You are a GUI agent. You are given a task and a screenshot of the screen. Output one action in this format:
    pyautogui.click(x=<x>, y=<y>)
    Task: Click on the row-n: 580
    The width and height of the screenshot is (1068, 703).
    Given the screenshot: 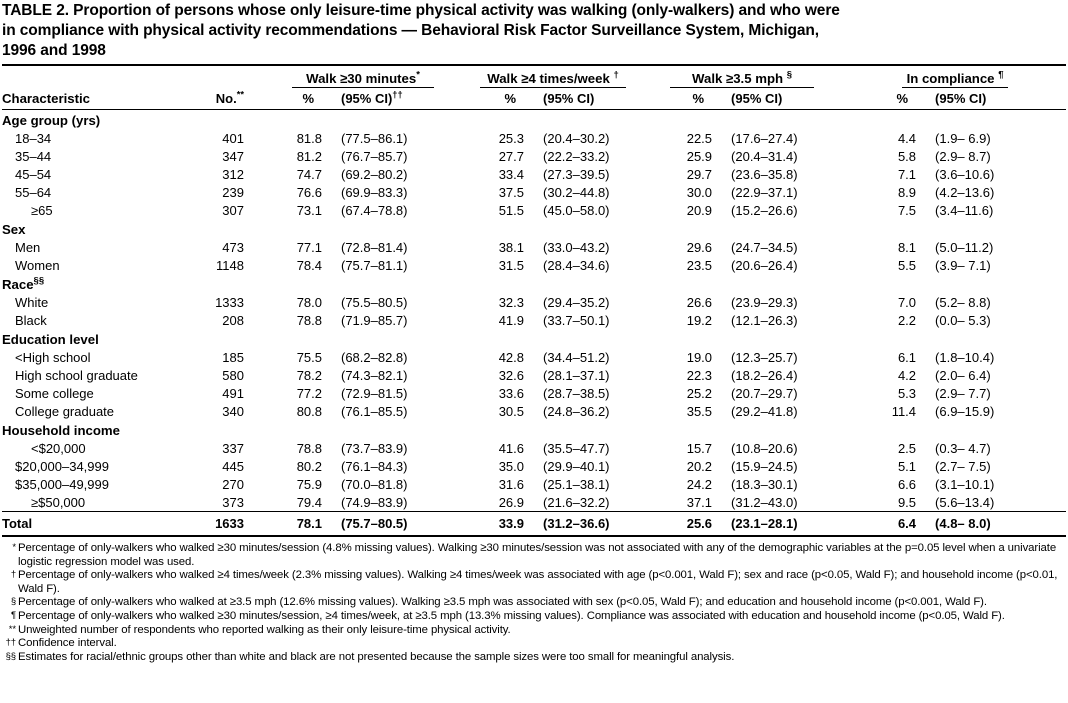 What is the action you would take?
    pyautogui.click(x=233, y=375)
    